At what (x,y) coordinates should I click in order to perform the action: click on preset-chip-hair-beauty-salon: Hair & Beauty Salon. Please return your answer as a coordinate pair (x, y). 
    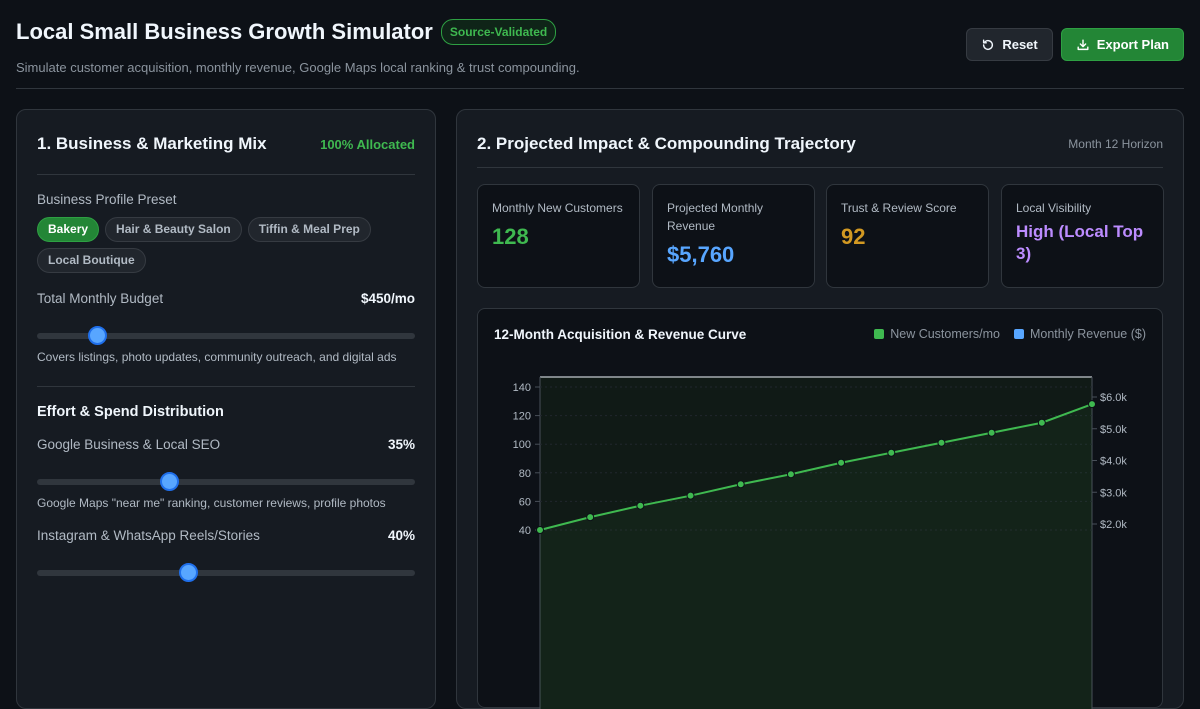
    Looking at the image, I should click on (173, 229).